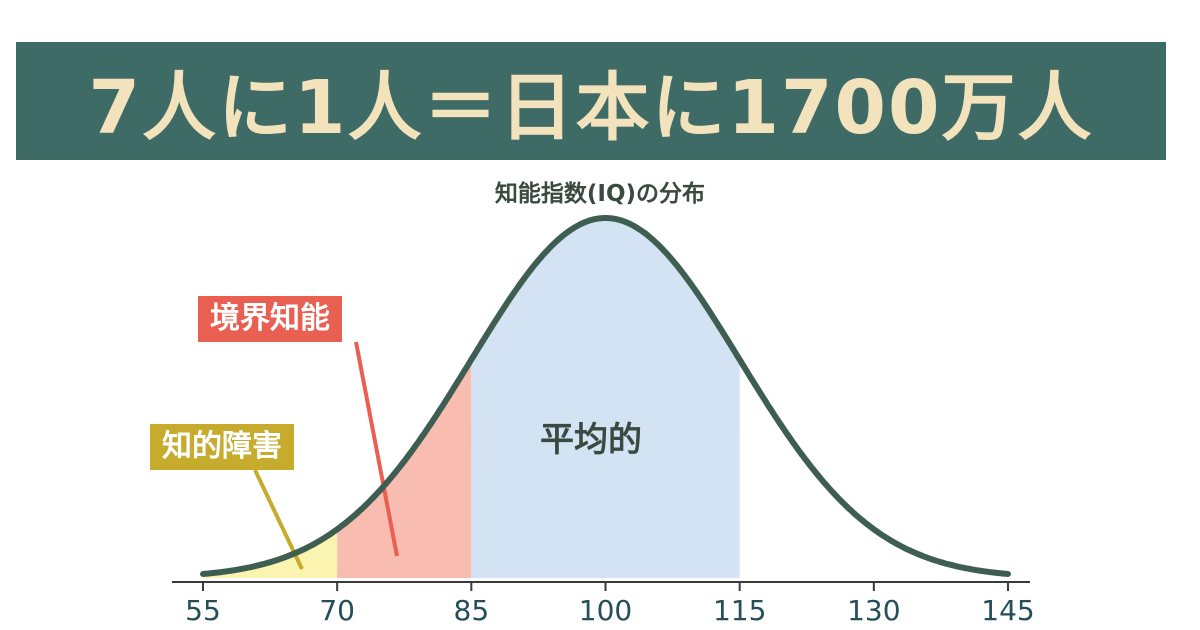  Describe the element at coordinates (873, 610) in the screenshot. I see `x-tick-label: 130` at that location.